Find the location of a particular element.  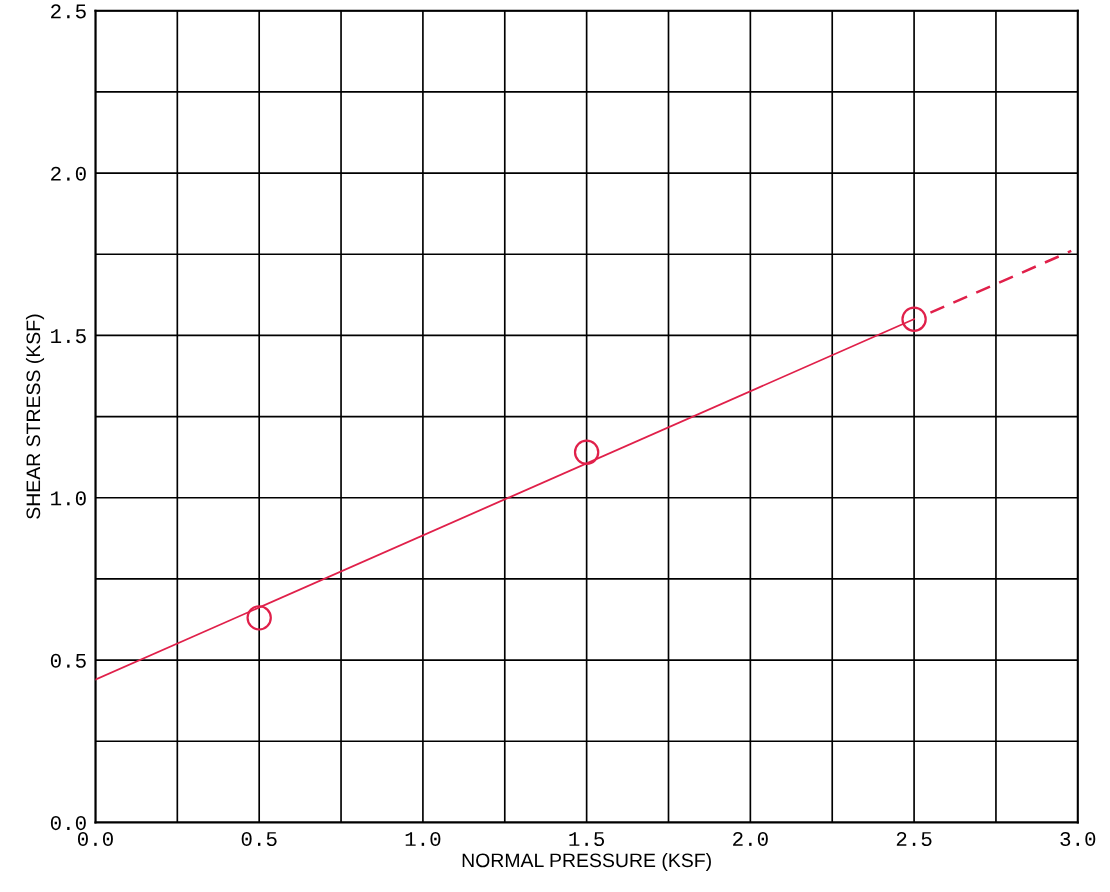

y-tick-label: 1.0 is located at coordinates (68, 498).